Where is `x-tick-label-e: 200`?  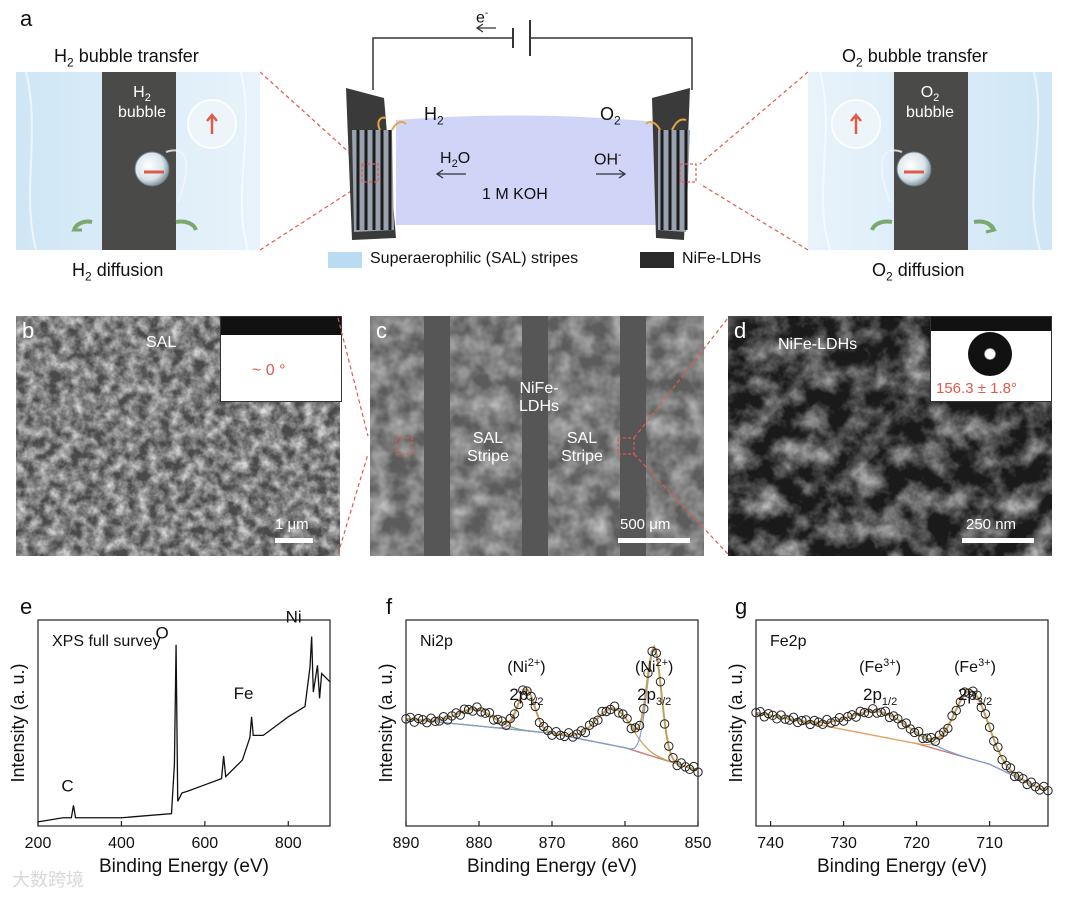
x-tick-label-e: 200 is located at coordinates (38, 843).